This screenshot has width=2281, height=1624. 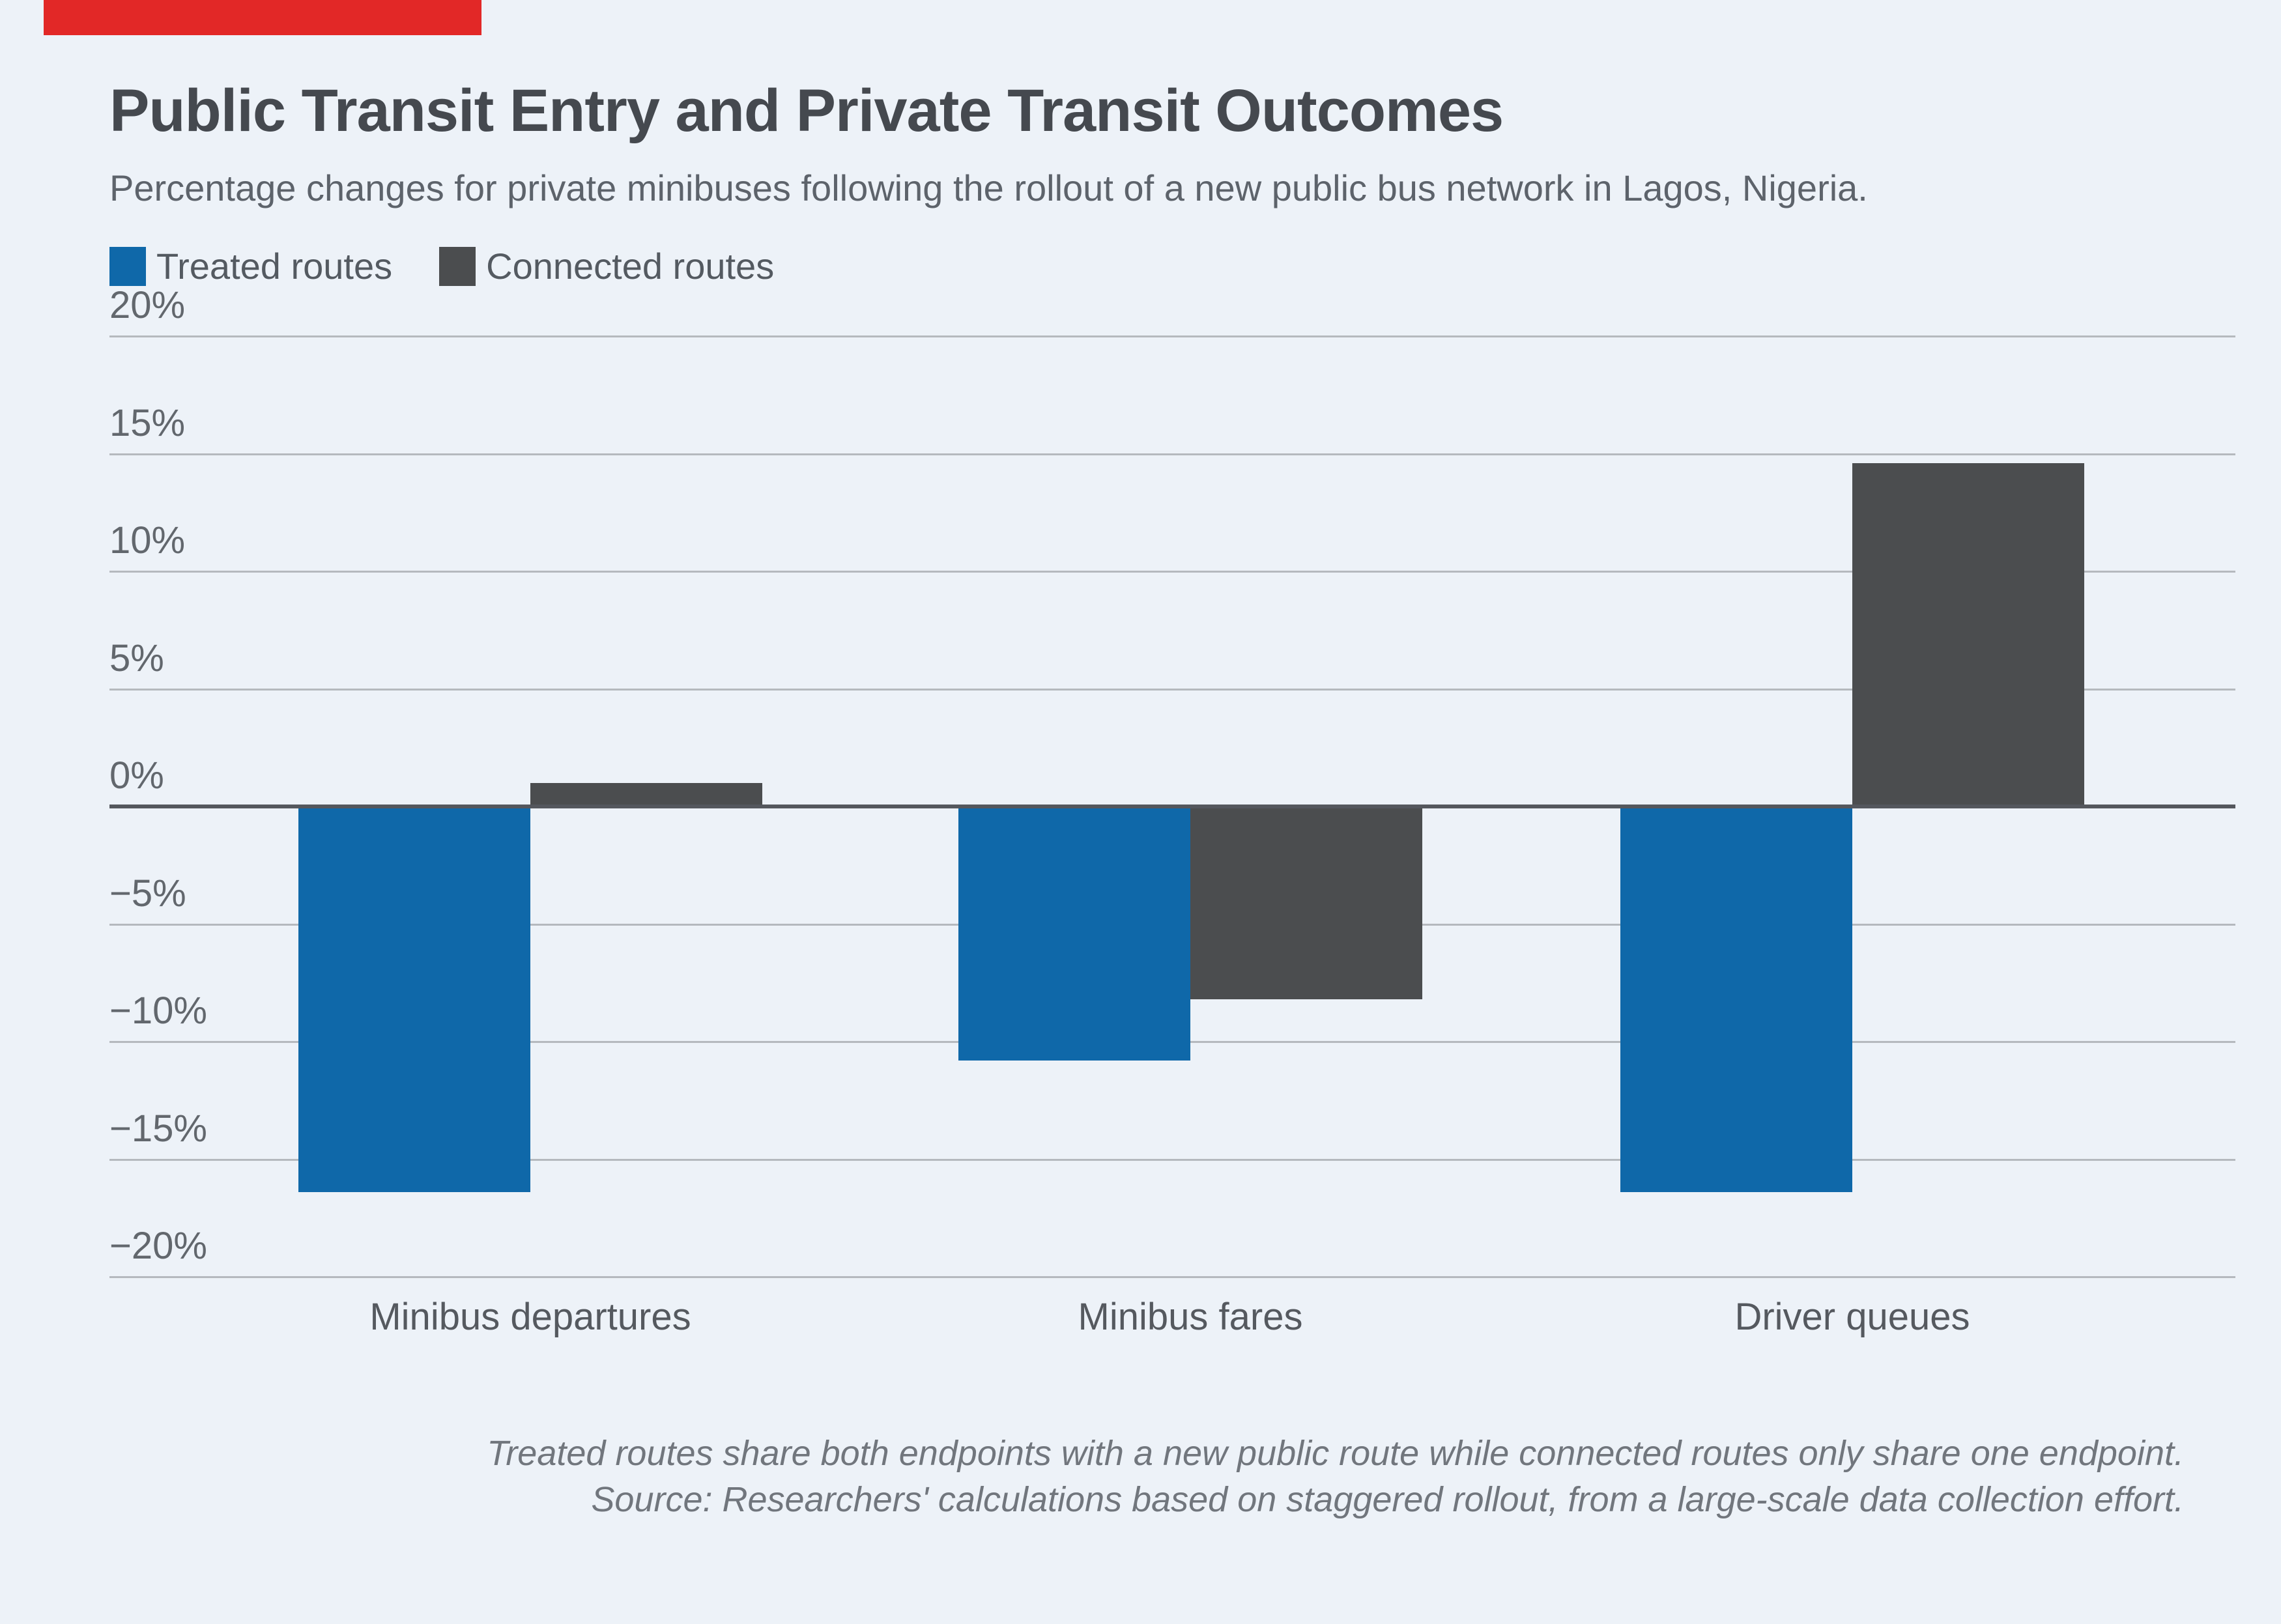 I want to click on legend-item-treated: Treated routes, so click(x=250, y=266).